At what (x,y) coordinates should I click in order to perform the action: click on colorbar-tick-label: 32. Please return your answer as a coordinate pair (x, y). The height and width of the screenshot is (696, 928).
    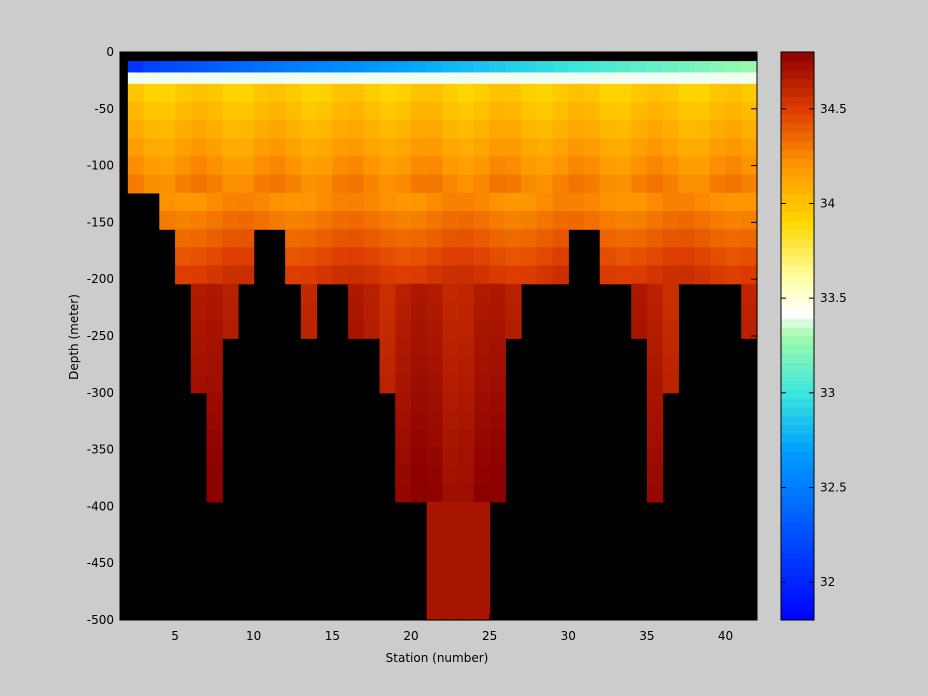
    Looking at the image, I should click on (827, 582).